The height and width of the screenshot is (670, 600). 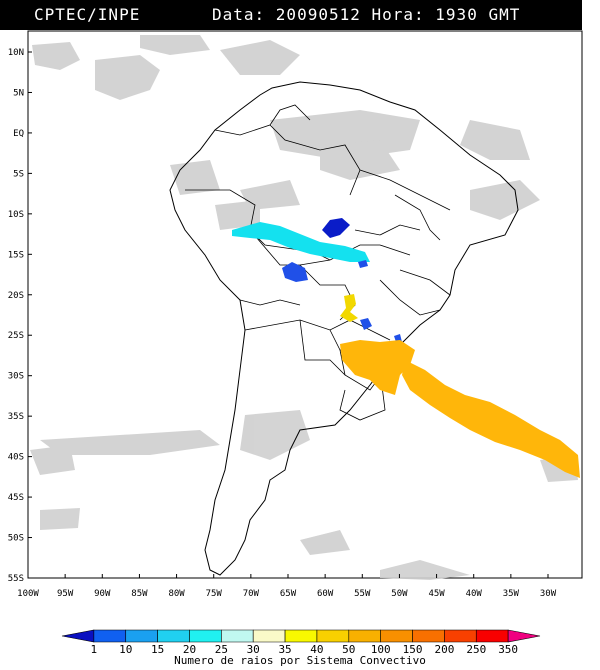 I want to click on agency-label: CPTEC/INPE, so click(x=87, y=14).